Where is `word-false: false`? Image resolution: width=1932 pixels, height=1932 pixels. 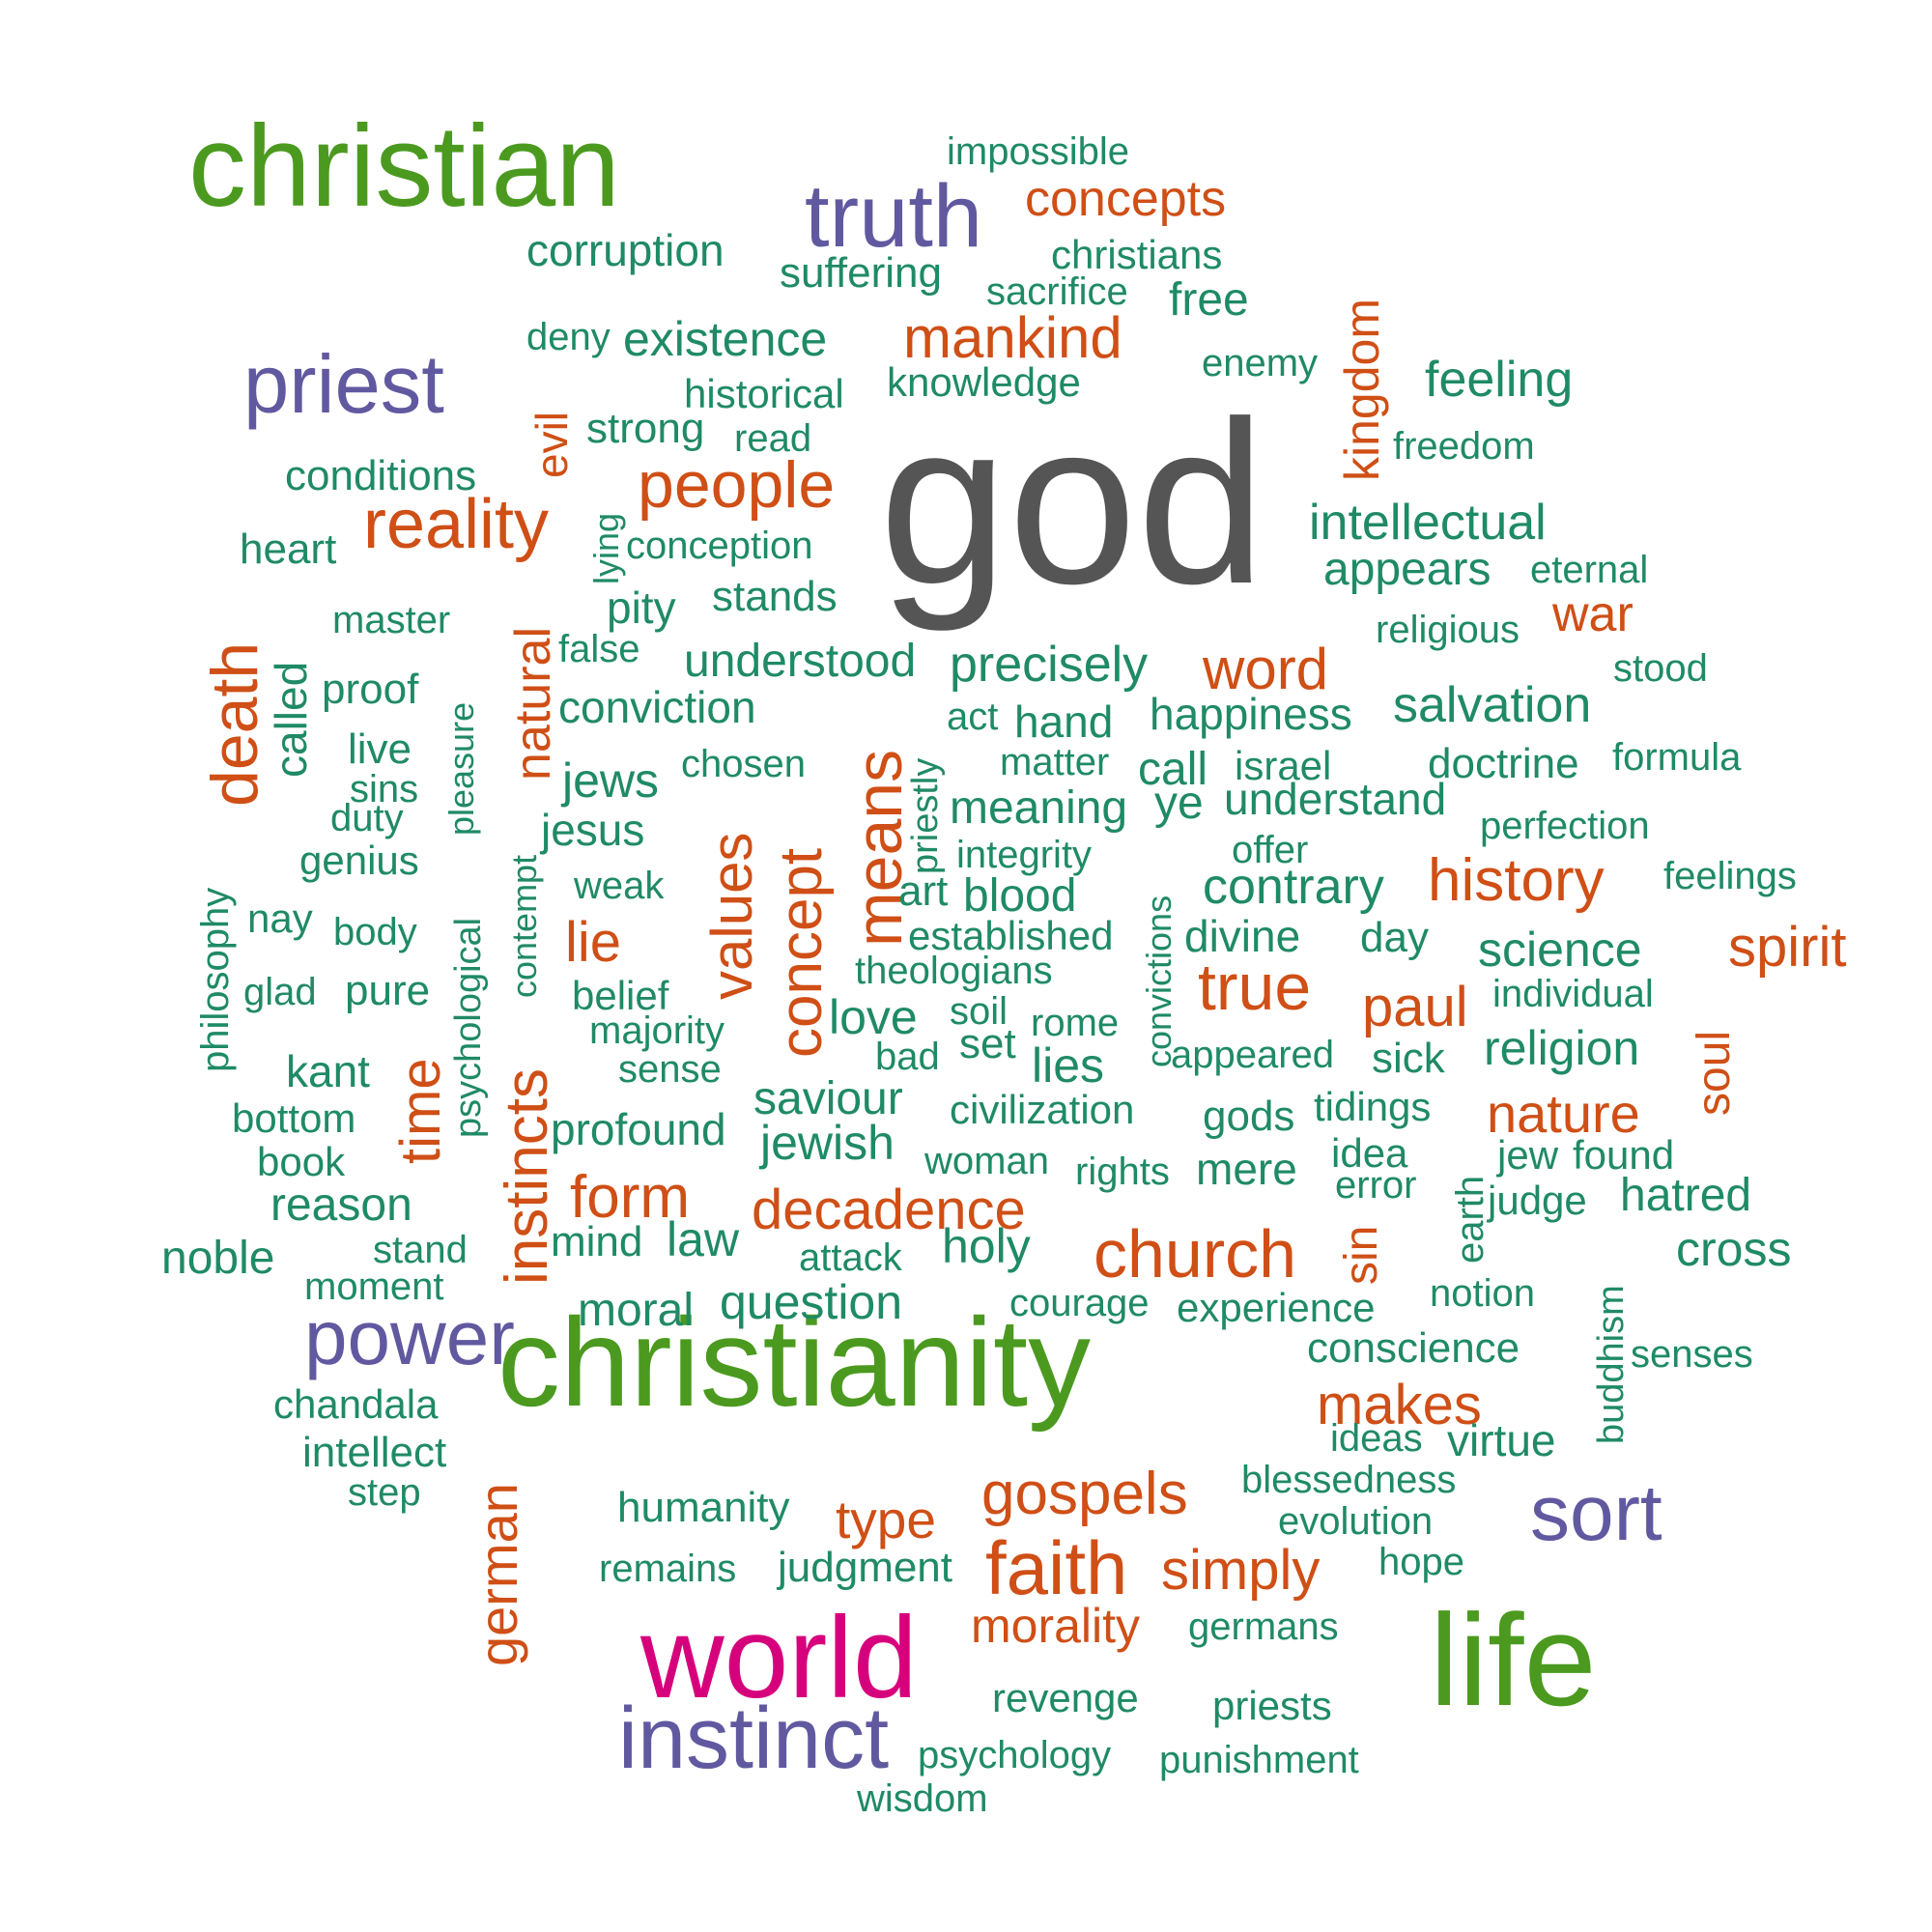
word-false: false is located at coordinates (599, 649).